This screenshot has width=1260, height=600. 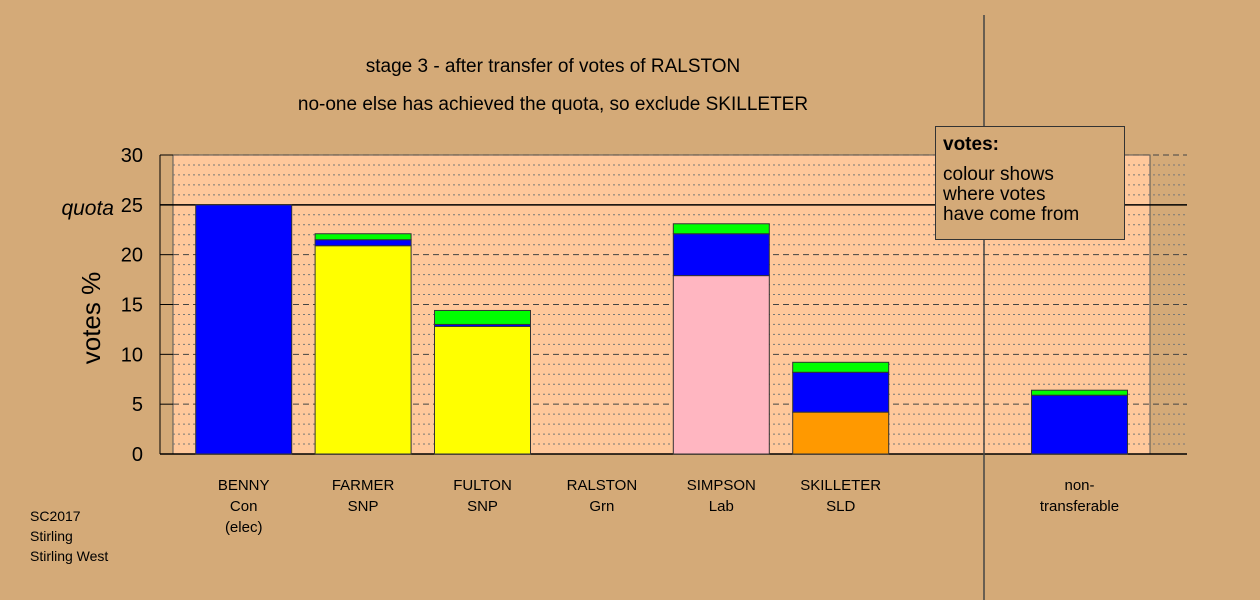 What do you see at coordinates (51, 536) in the screenshot?
I see `source-council: Stirling` at bounding box center [51, 536].